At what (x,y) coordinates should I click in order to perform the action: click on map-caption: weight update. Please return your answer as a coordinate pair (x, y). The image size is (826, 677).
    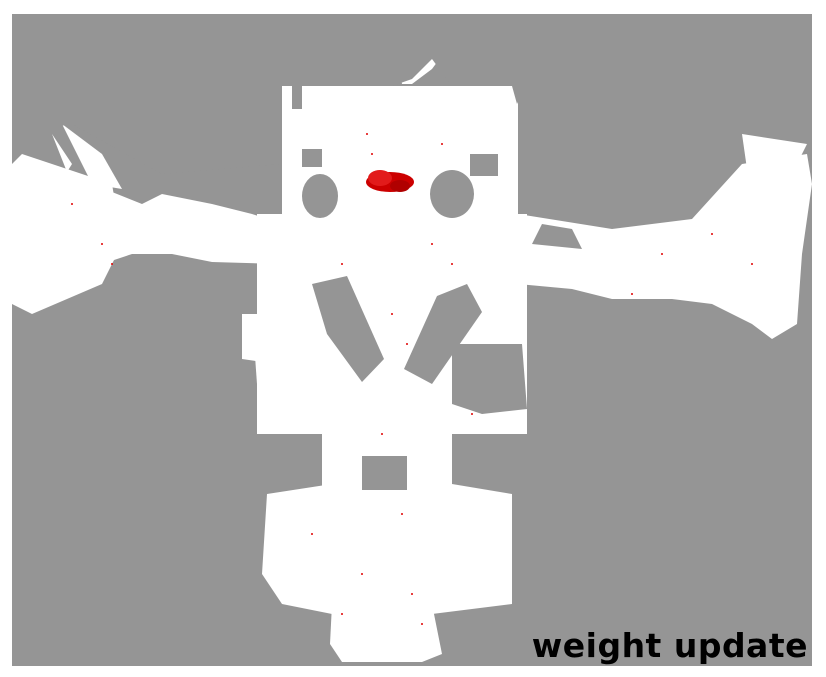
    Looking at the image, I should click on (669, 645).